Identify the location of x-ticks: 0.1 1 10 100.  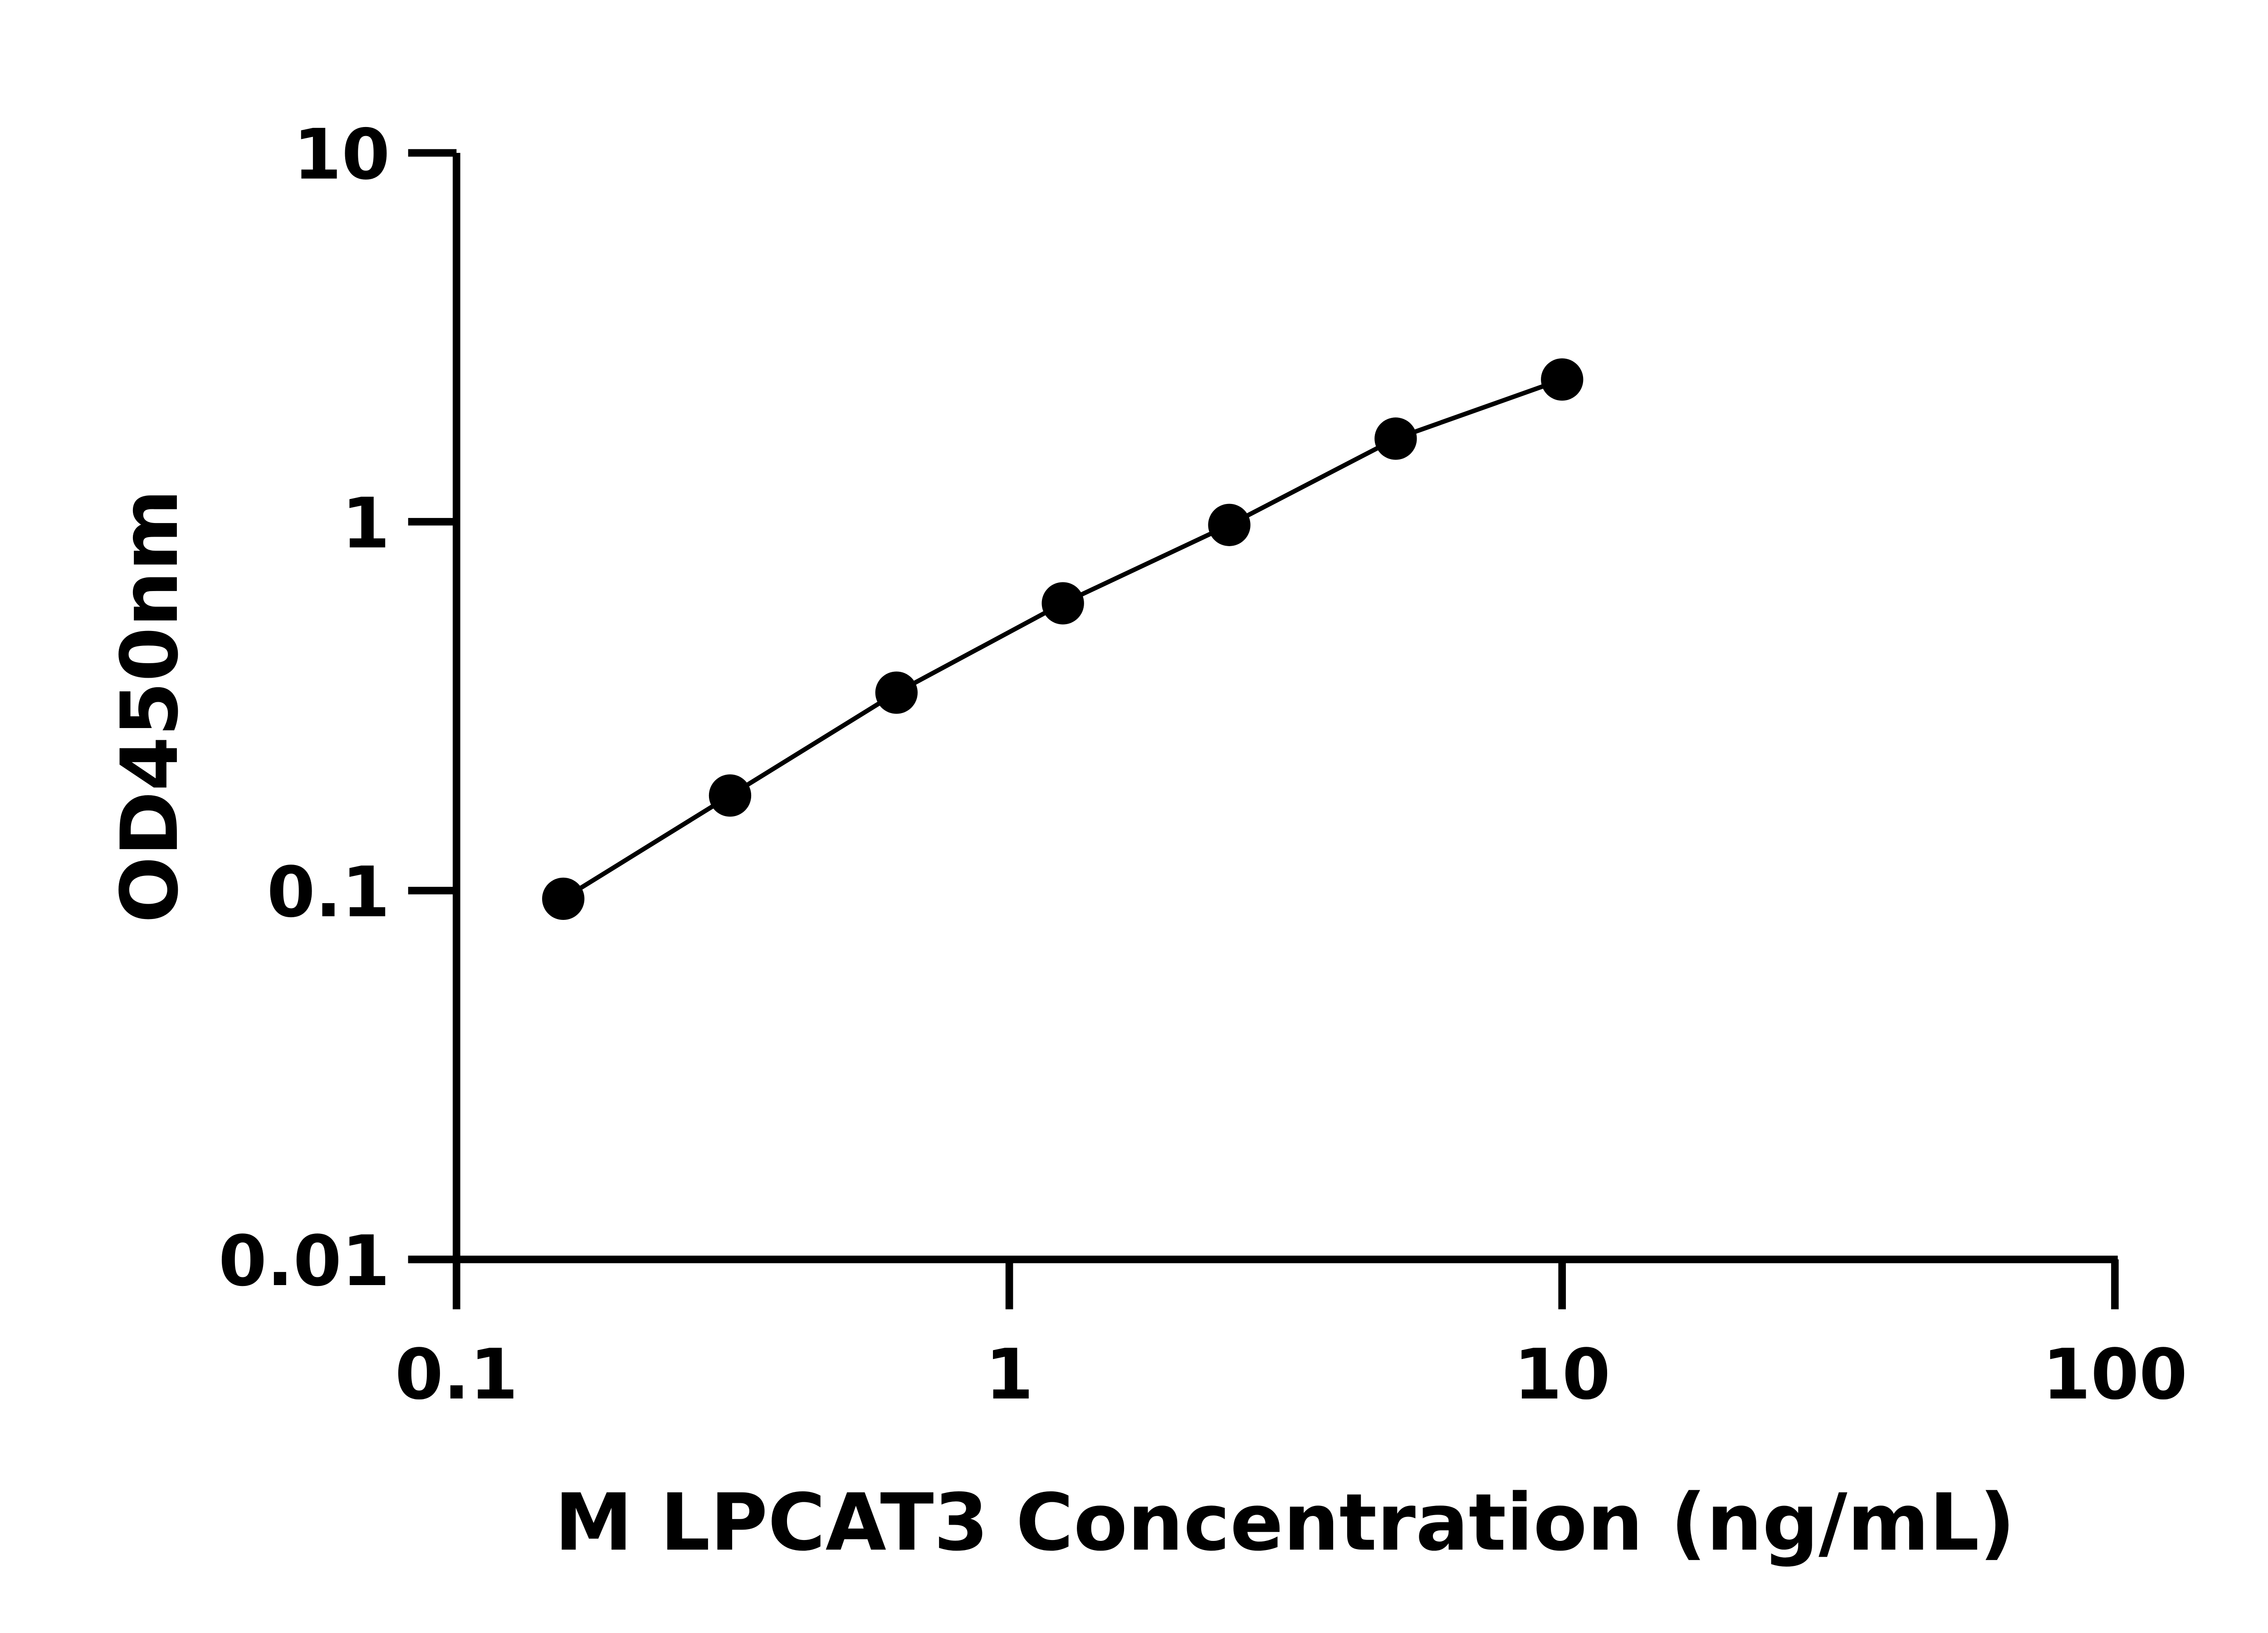
(1291, 1337).